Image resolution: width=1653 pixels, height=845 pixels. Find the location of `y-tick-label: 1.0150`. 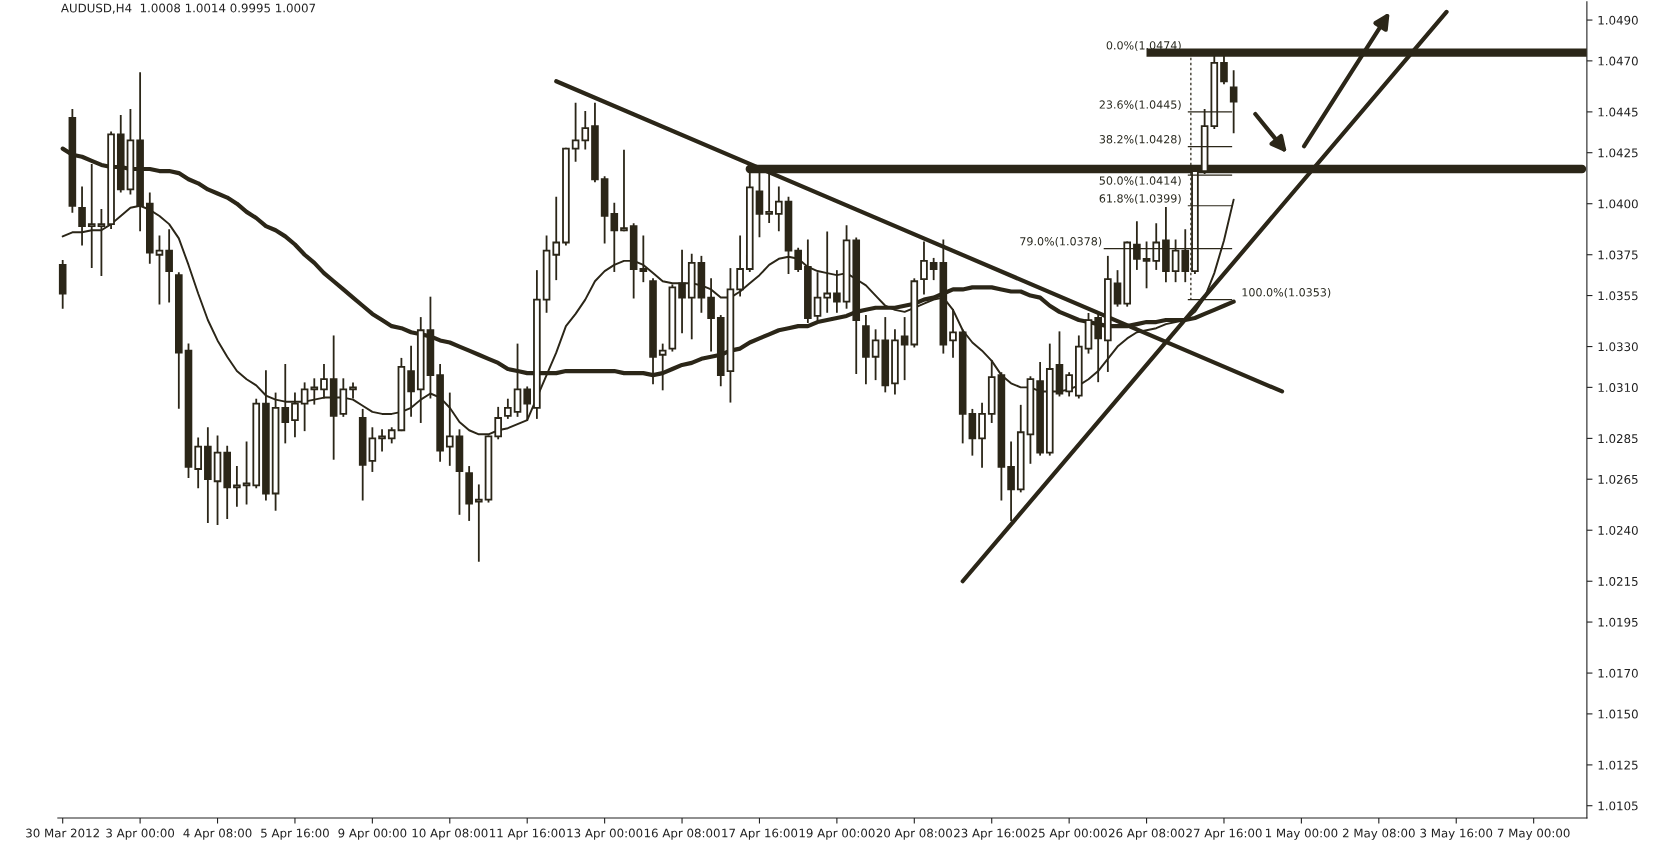

y-tick-label: 1.0150 is located at coordinates (1618, 714).